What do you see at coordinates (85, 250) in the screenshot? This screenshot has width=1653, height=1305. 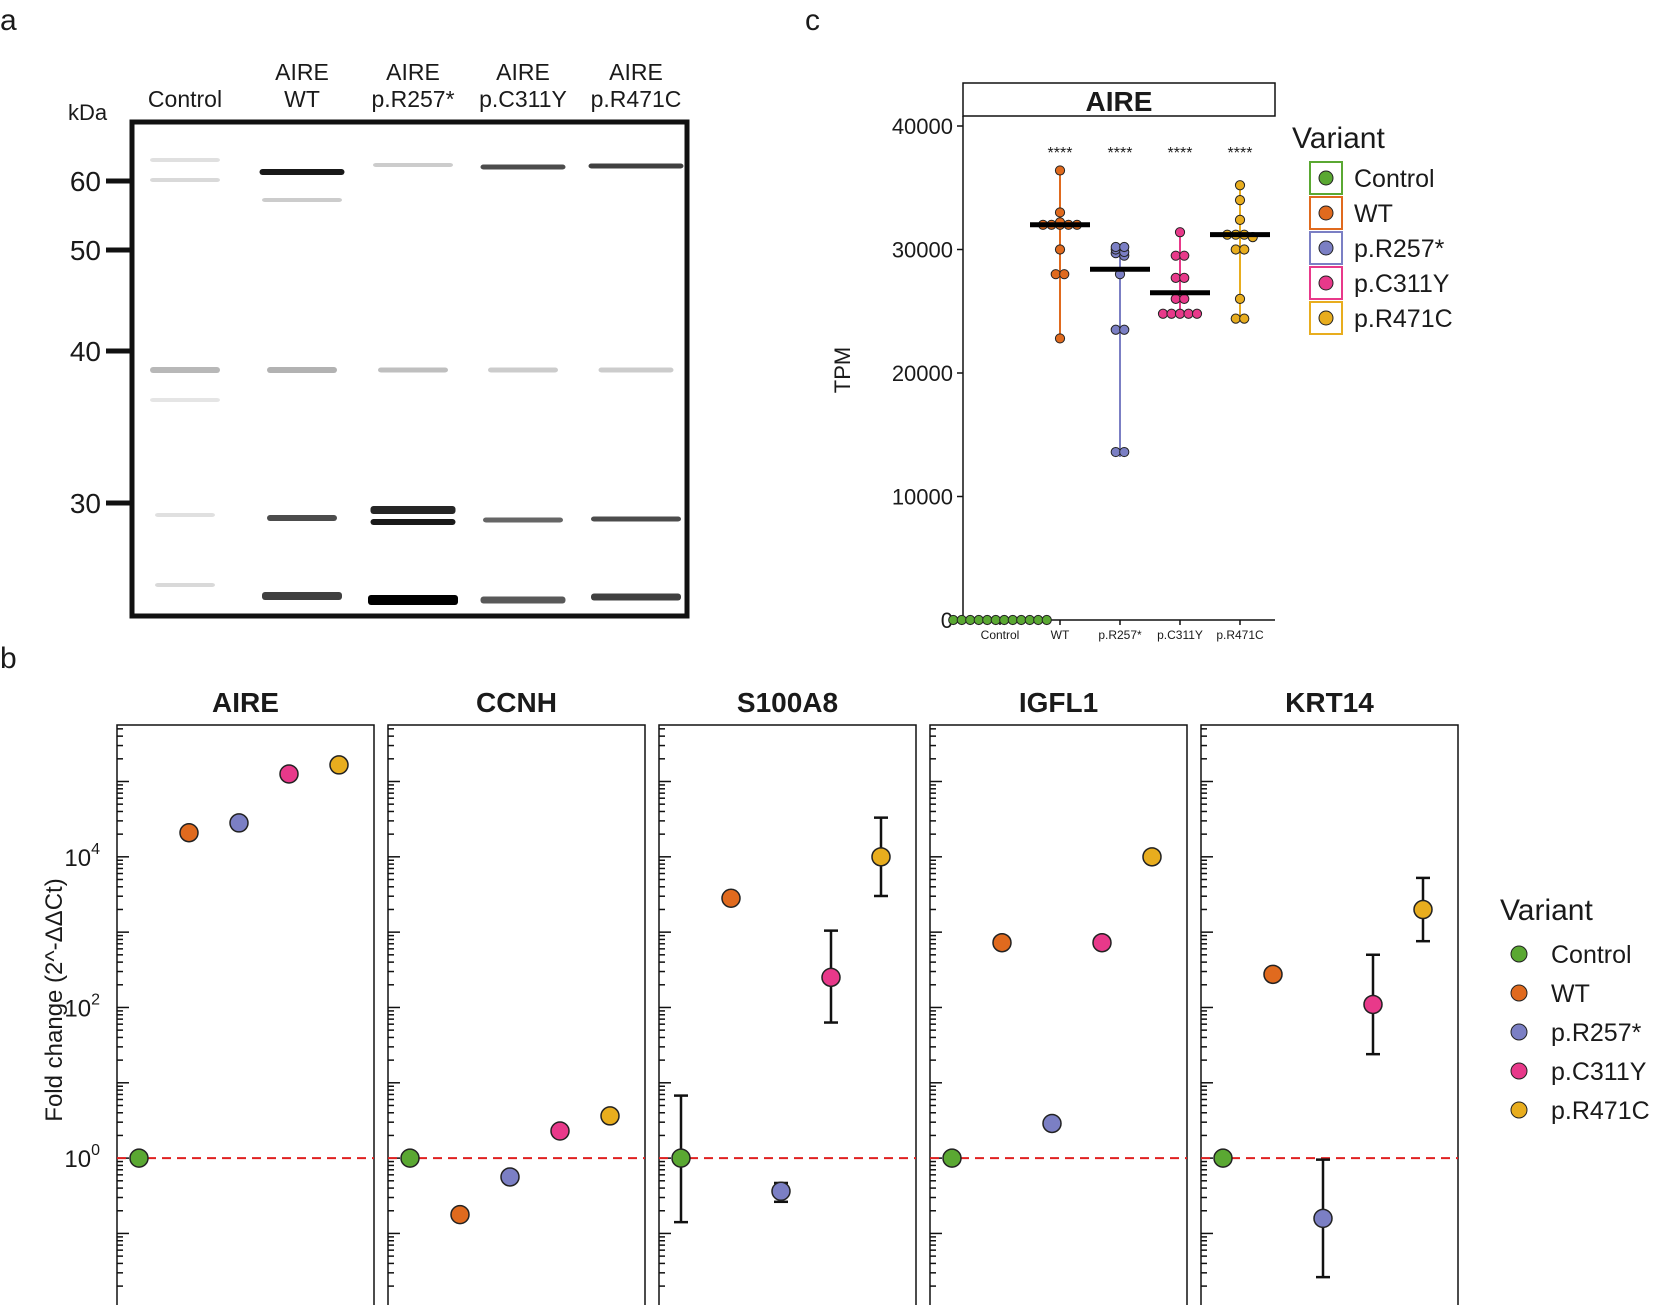 I see `blot-marker-label: 50` at bounding box center [85, 250].